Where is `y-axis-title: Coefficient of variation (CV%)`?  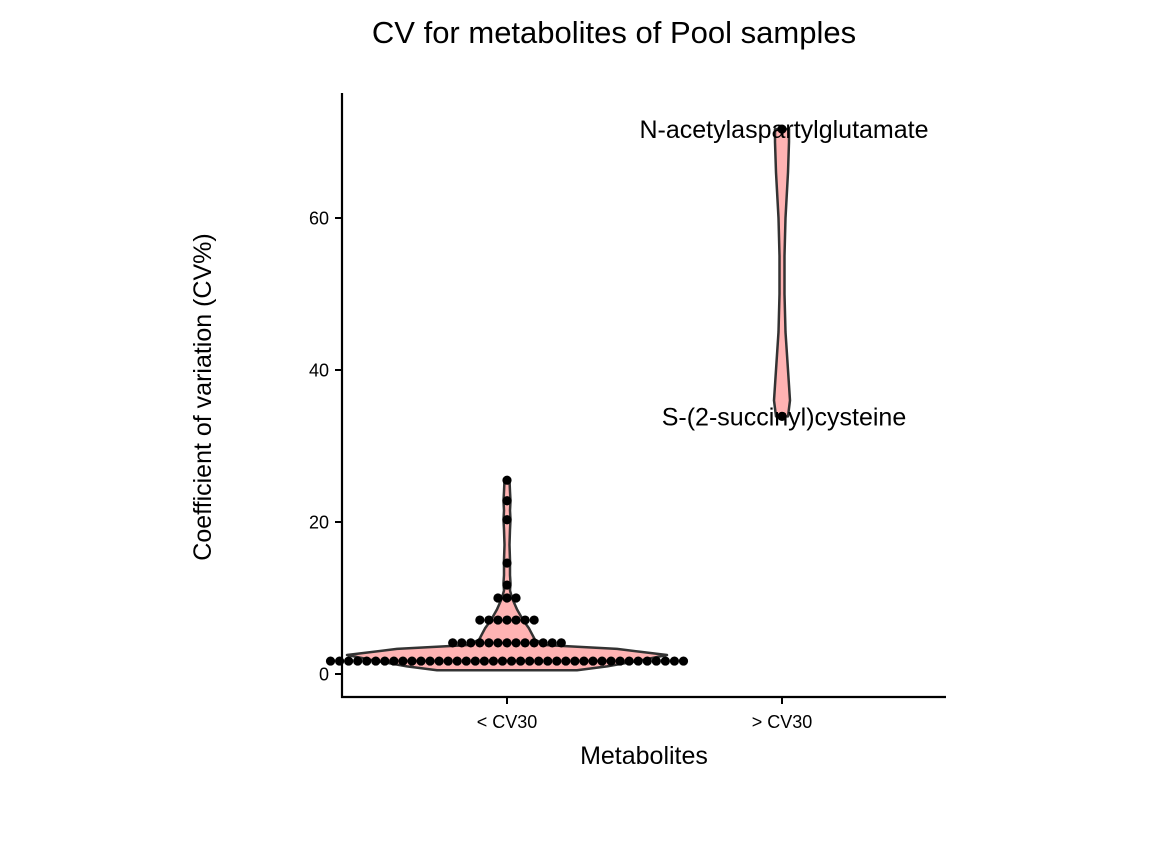 y-axis-title: Coefficient of variation (CV%) is located at coordinates (203, 396).